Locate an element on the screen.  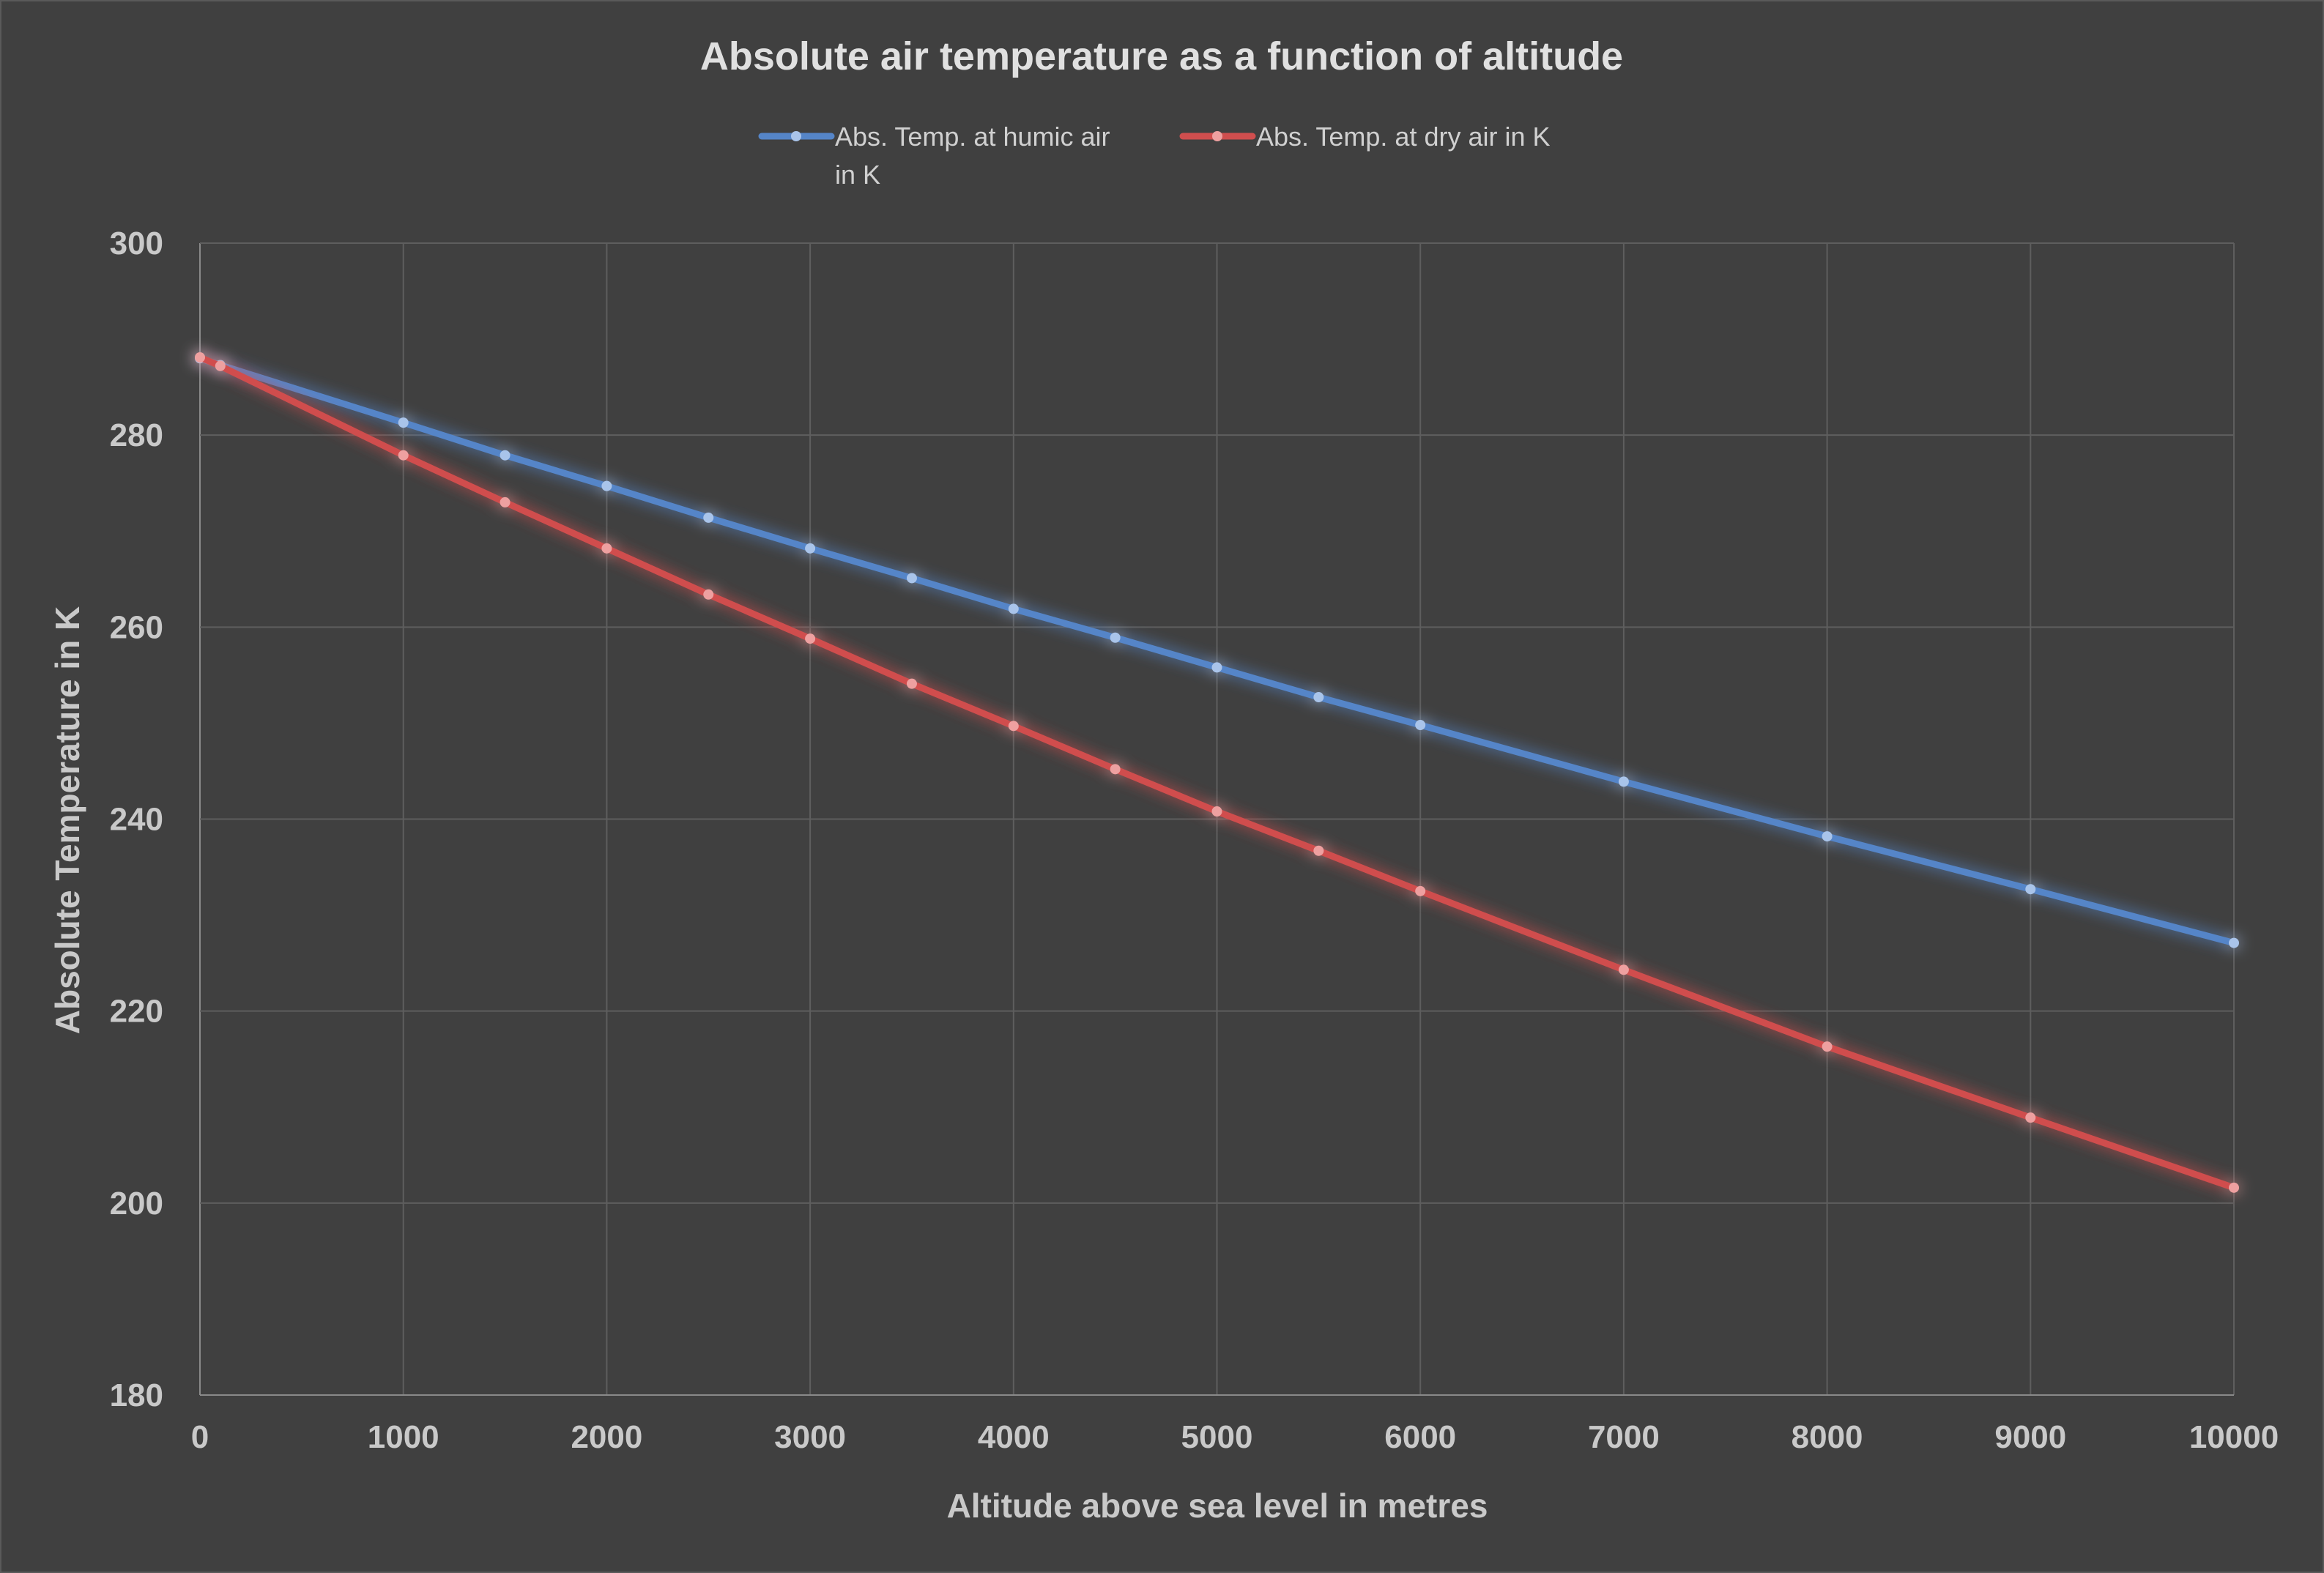
x-tick-label: 0 is located at coordinates (200, 1437).